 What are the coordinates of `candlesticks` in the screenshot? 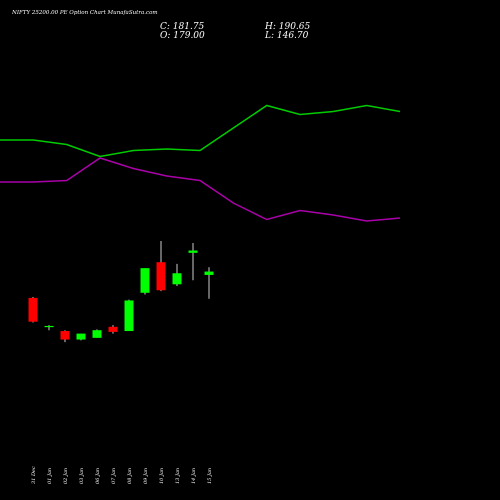 It's located at (121, 291).